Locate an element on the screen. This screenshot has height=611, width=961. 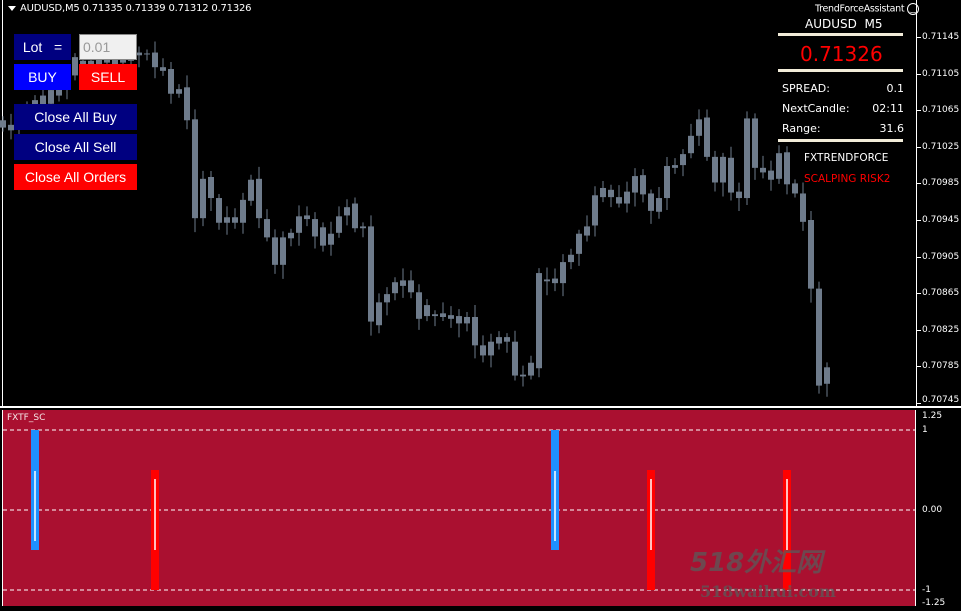
mode-text: SCALPING RISK2 is located at coordinates (847, 179).